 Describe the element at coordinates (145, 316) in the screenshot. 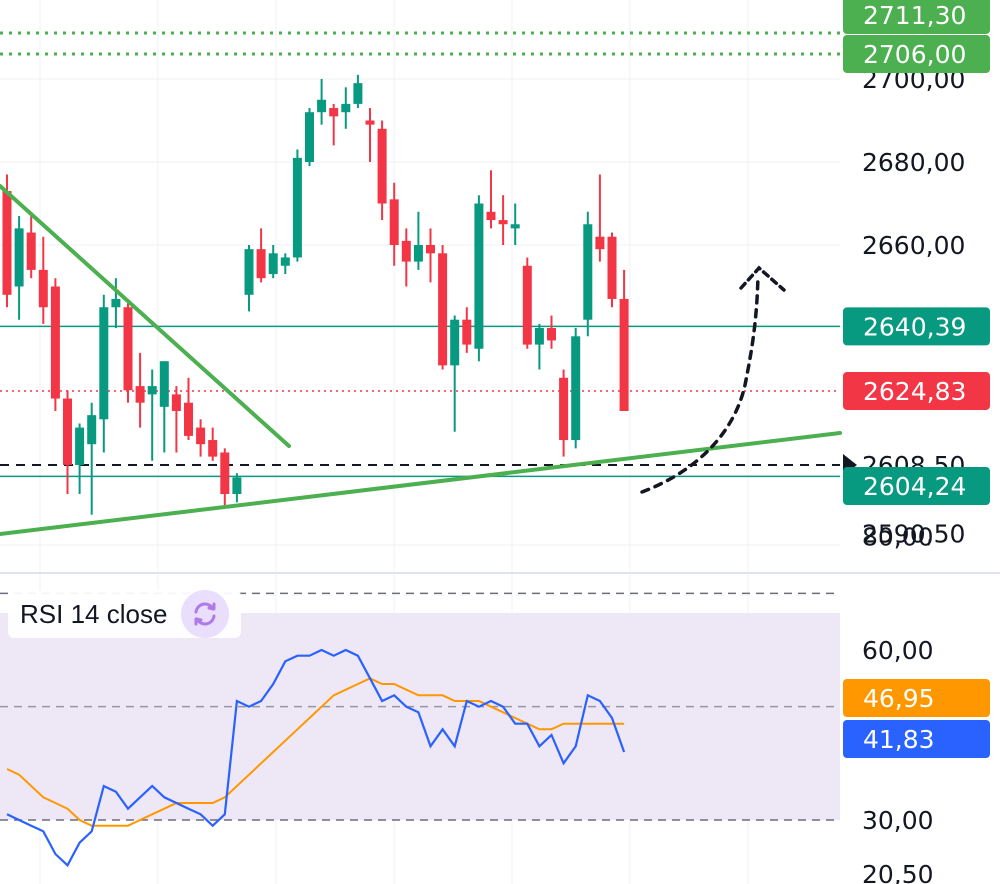

I see `descending-trendline` at that location.